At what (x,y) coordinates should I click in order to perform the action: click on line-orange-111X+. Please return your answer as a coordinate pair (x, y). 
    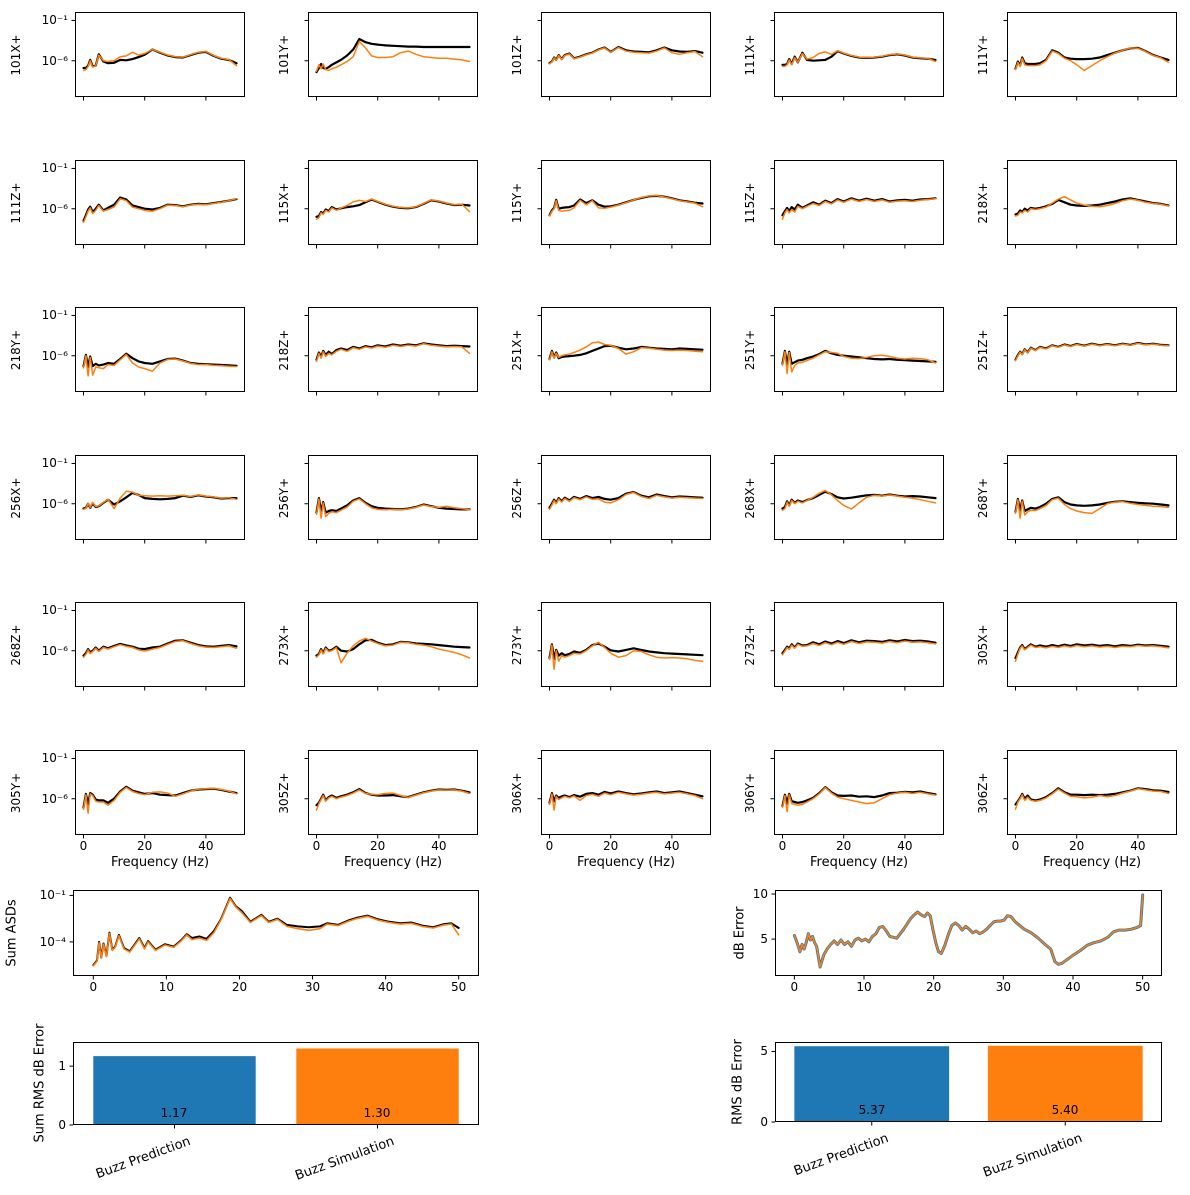
    Looking at the image, I should click on (859, 58).